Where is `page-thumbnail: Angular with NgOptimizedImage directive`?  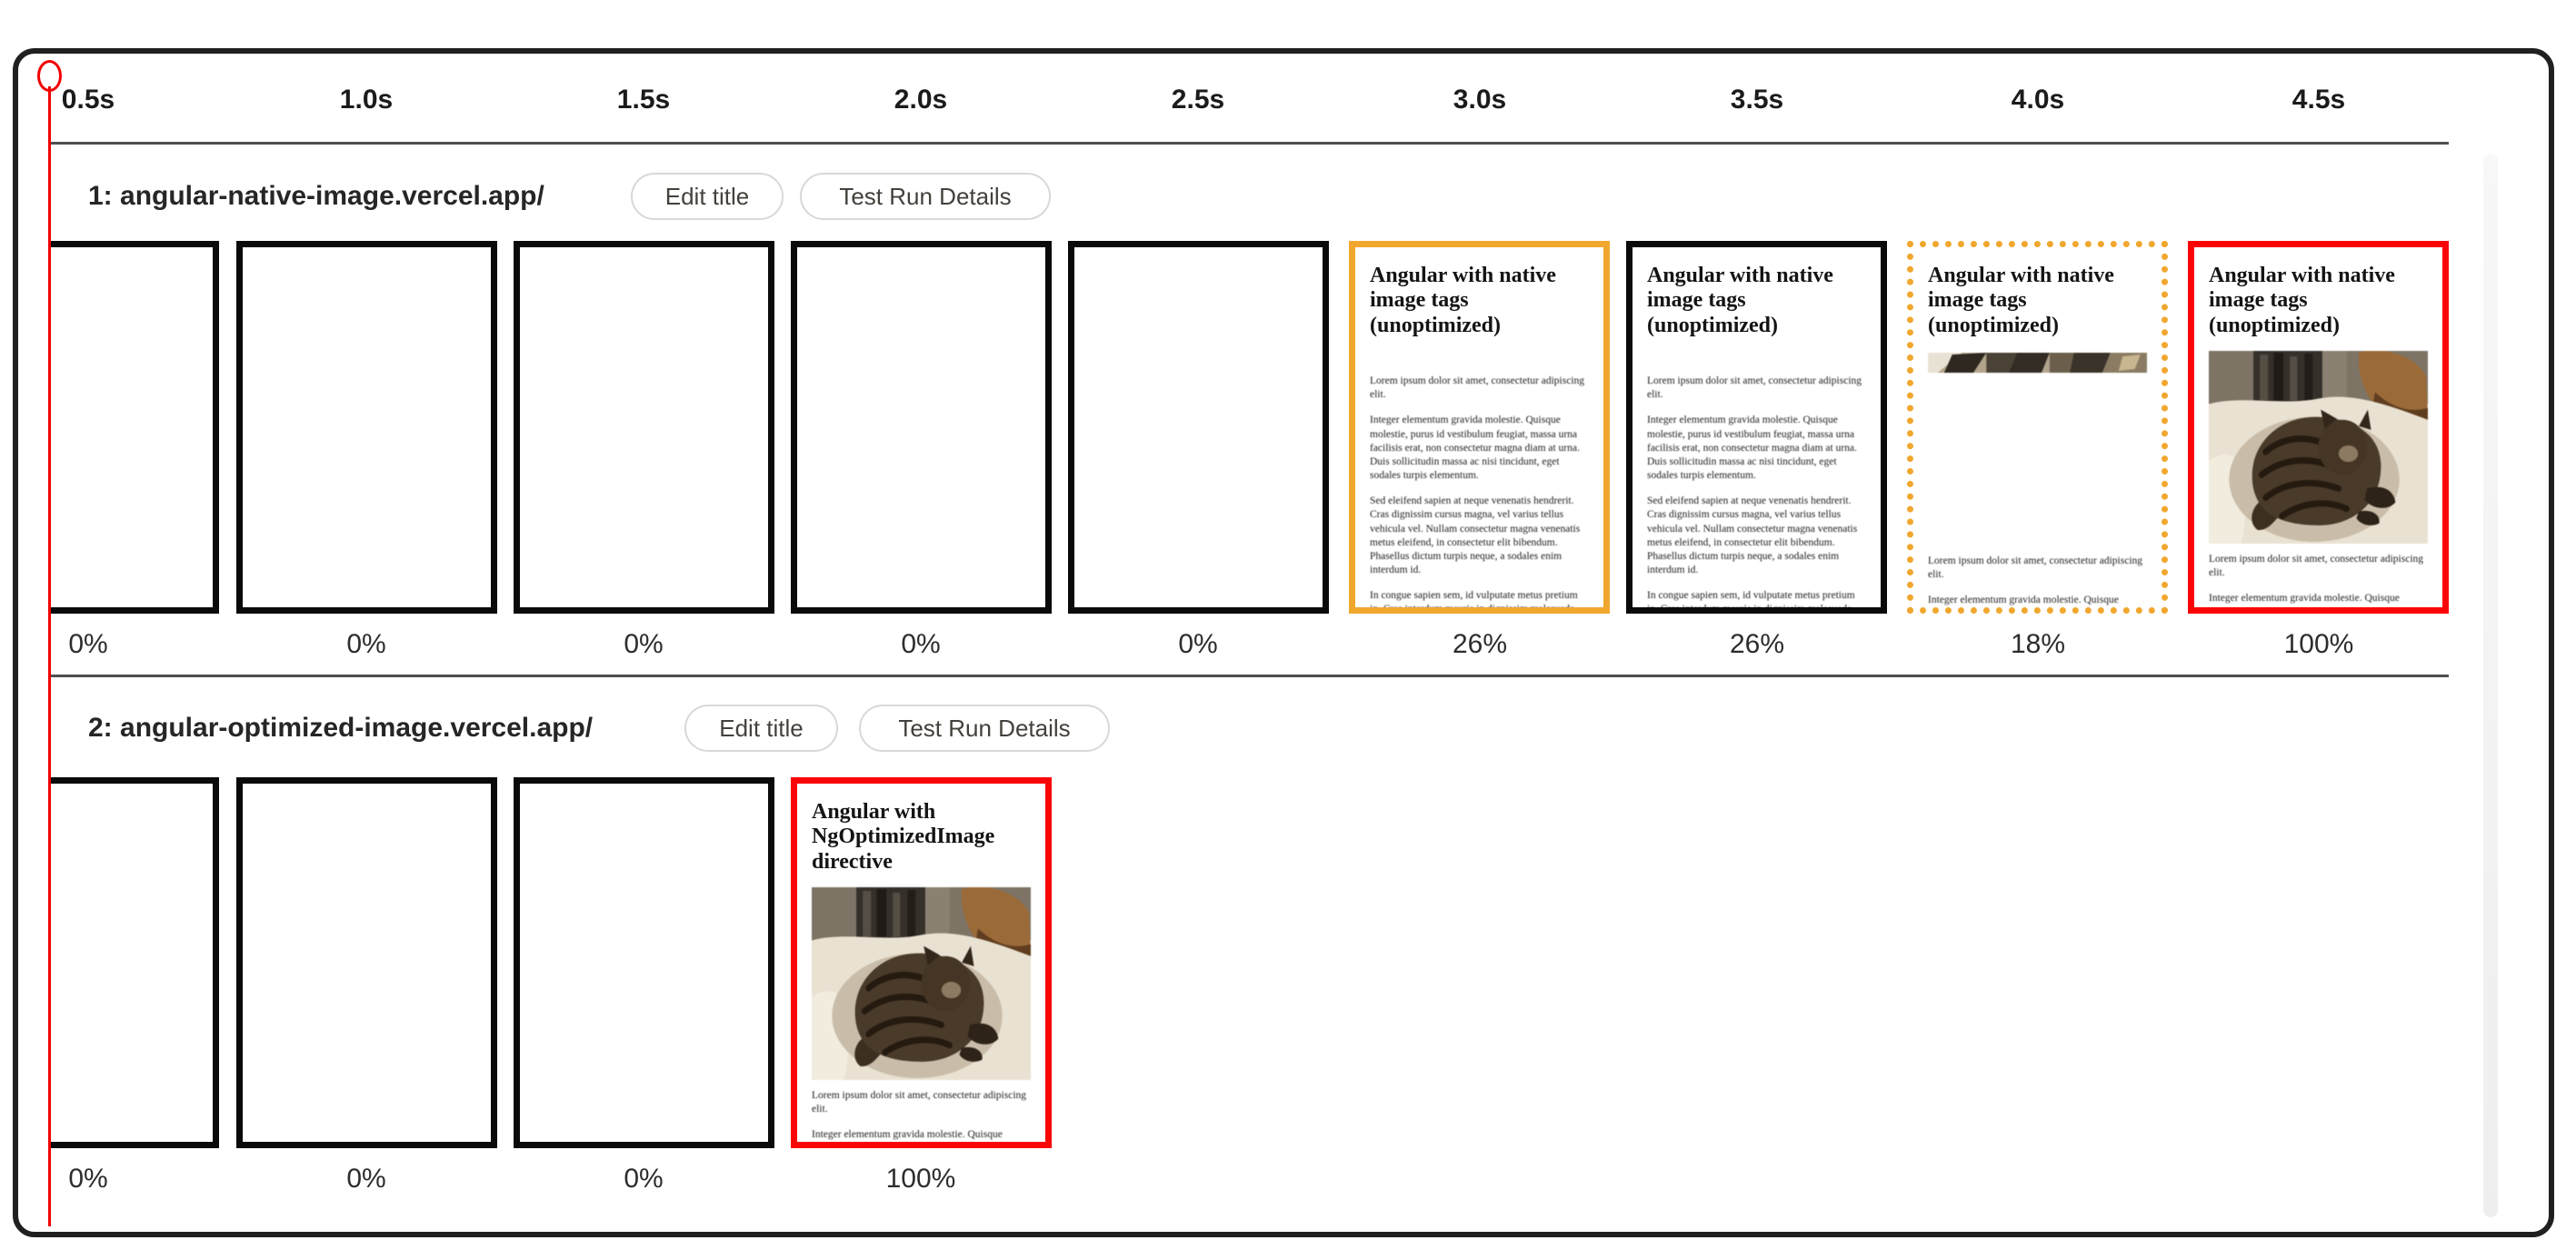 page-thumbnail: Angular with NgOptimizedImage directive is located at coordinates (921, 963).